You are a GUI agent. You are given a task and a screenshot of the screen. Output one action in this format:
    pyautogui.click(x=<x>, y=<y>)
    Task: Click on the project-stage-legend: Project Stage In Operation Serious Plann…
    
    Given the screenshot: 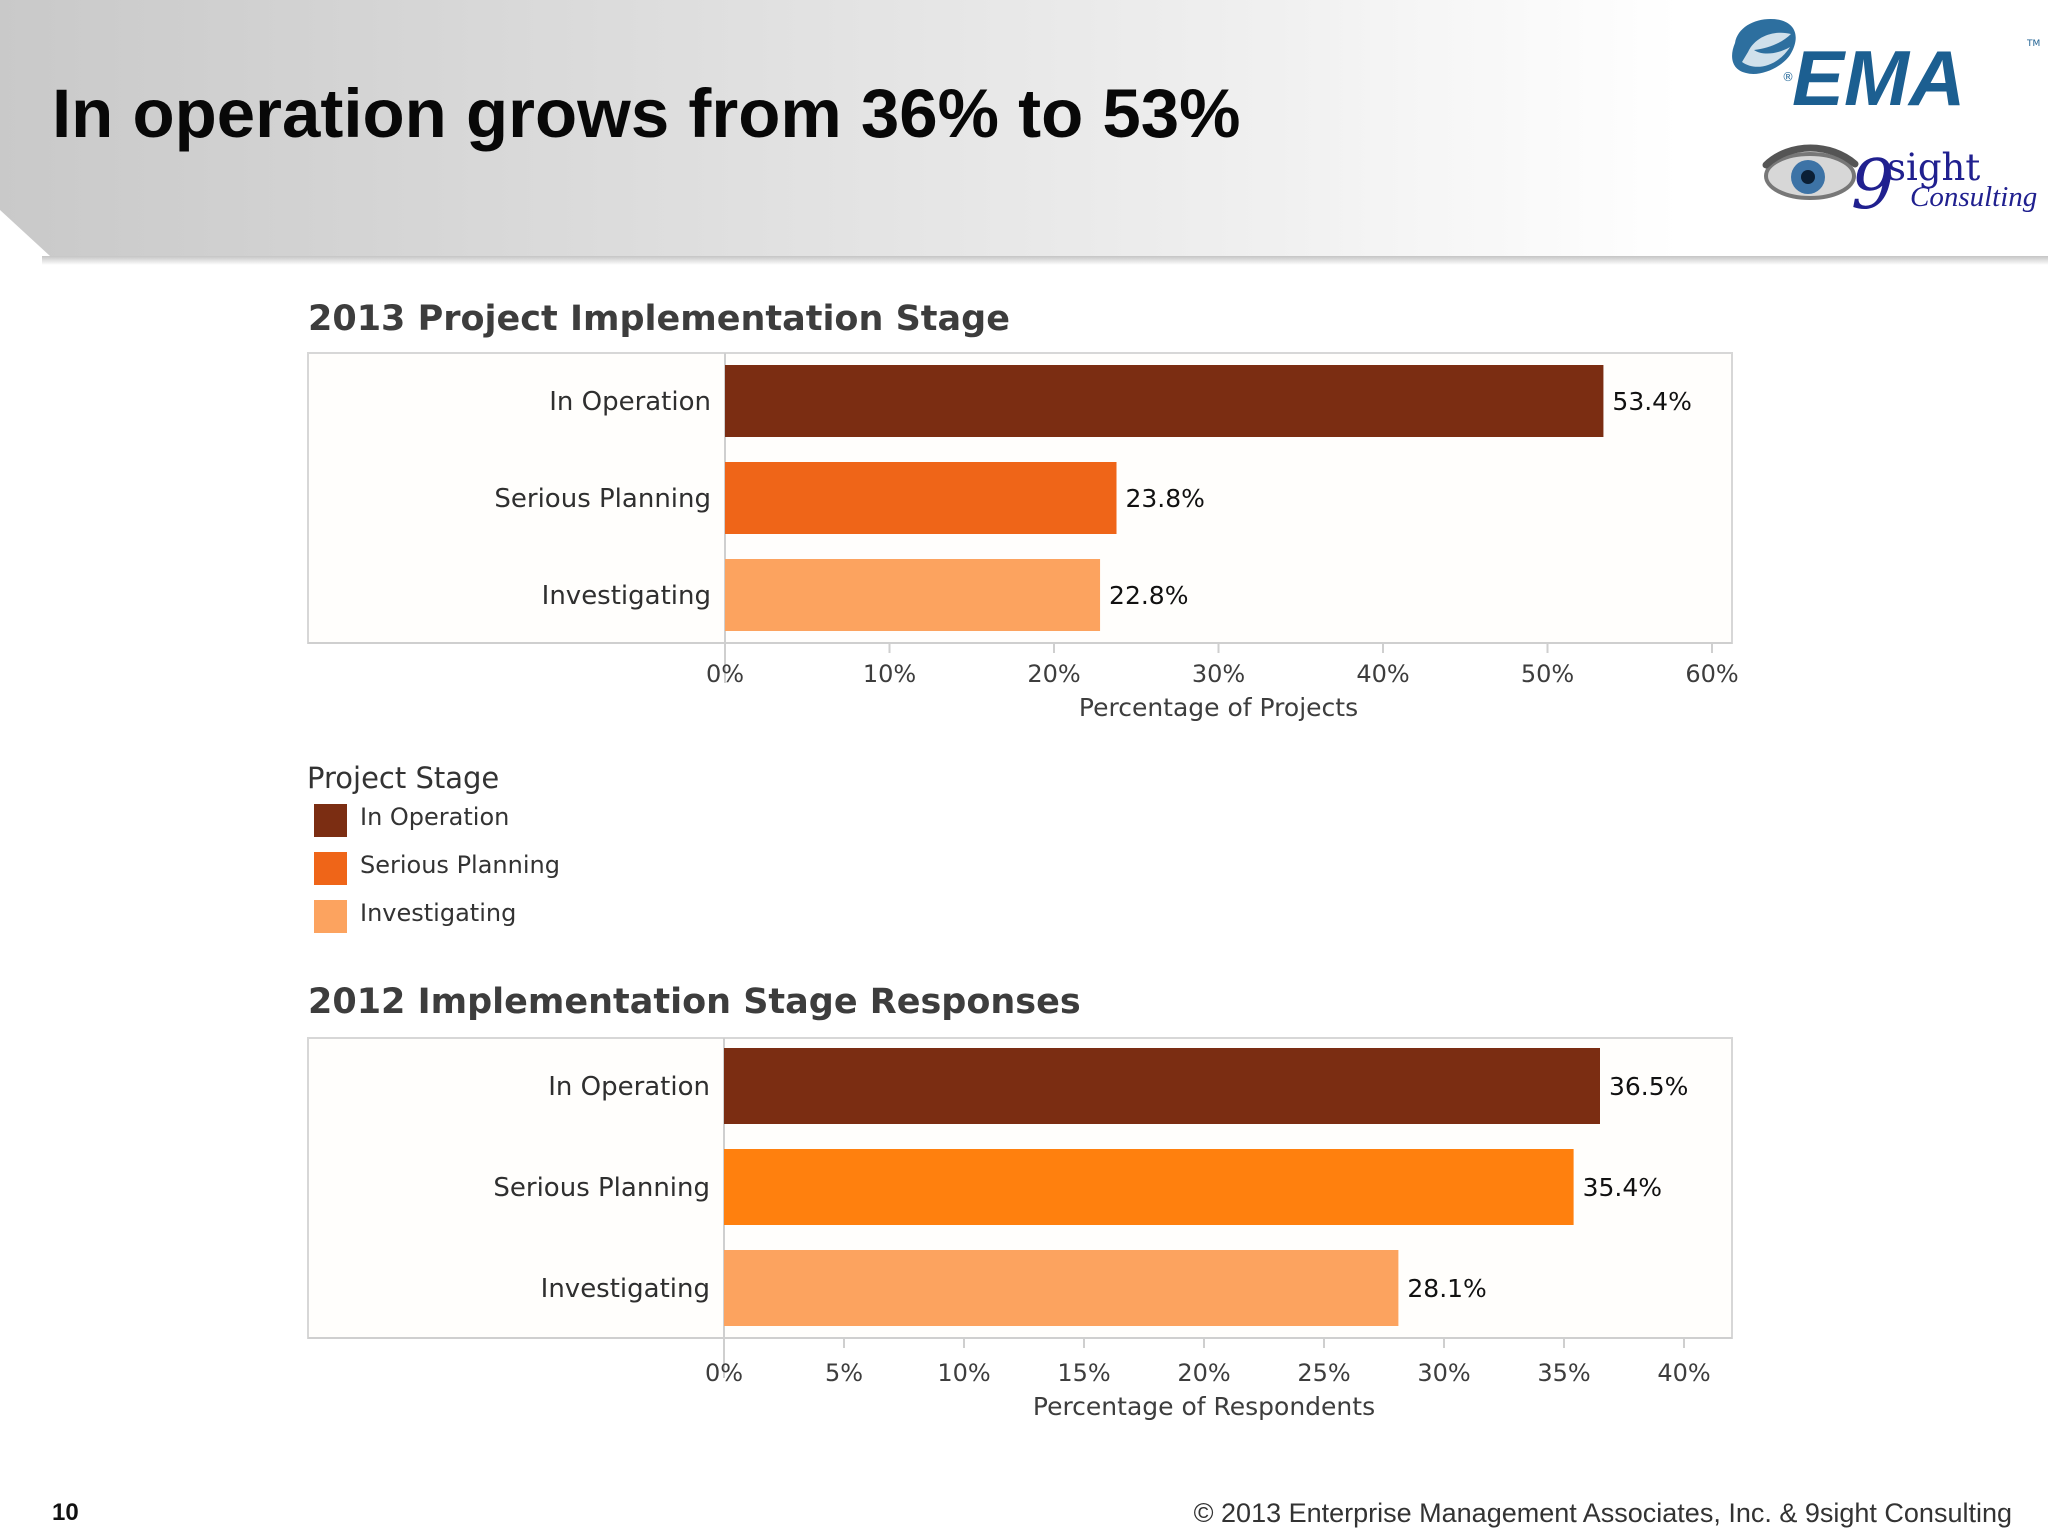 What is the action you would take?
    pyautogui.click(x=507, y=848)
    